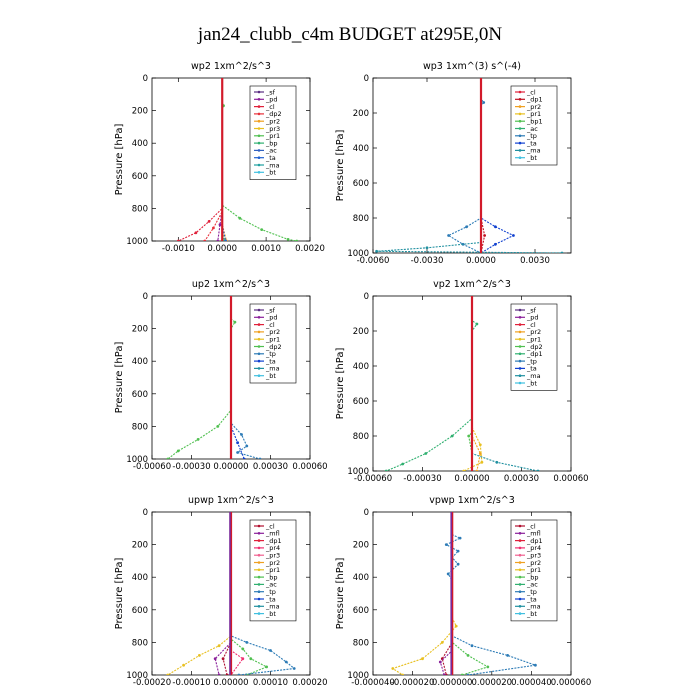 Image resolution: width=700 pixels, height=700 pixels. What do you see at coordinates (472, 66) in the screenshot?
I see `panel-title: wp3 1xm^(3) s^(-4)` at bounding box center [472, 66].